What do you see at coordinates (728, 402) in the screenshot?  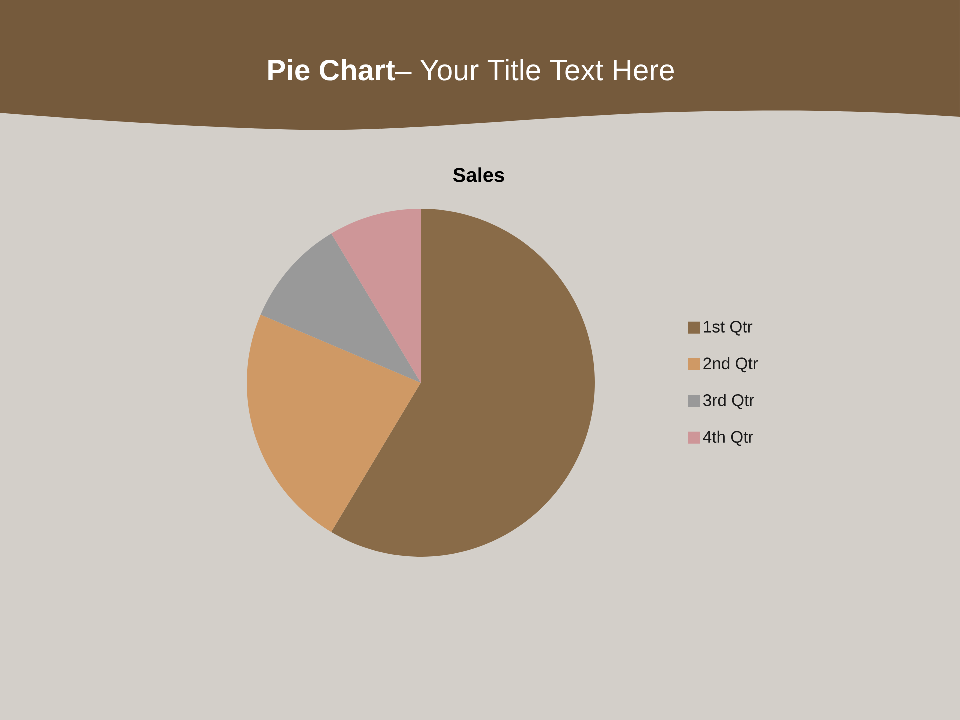 I see `legend-label: 3rd Qtr` at bounding box center [728, 402].